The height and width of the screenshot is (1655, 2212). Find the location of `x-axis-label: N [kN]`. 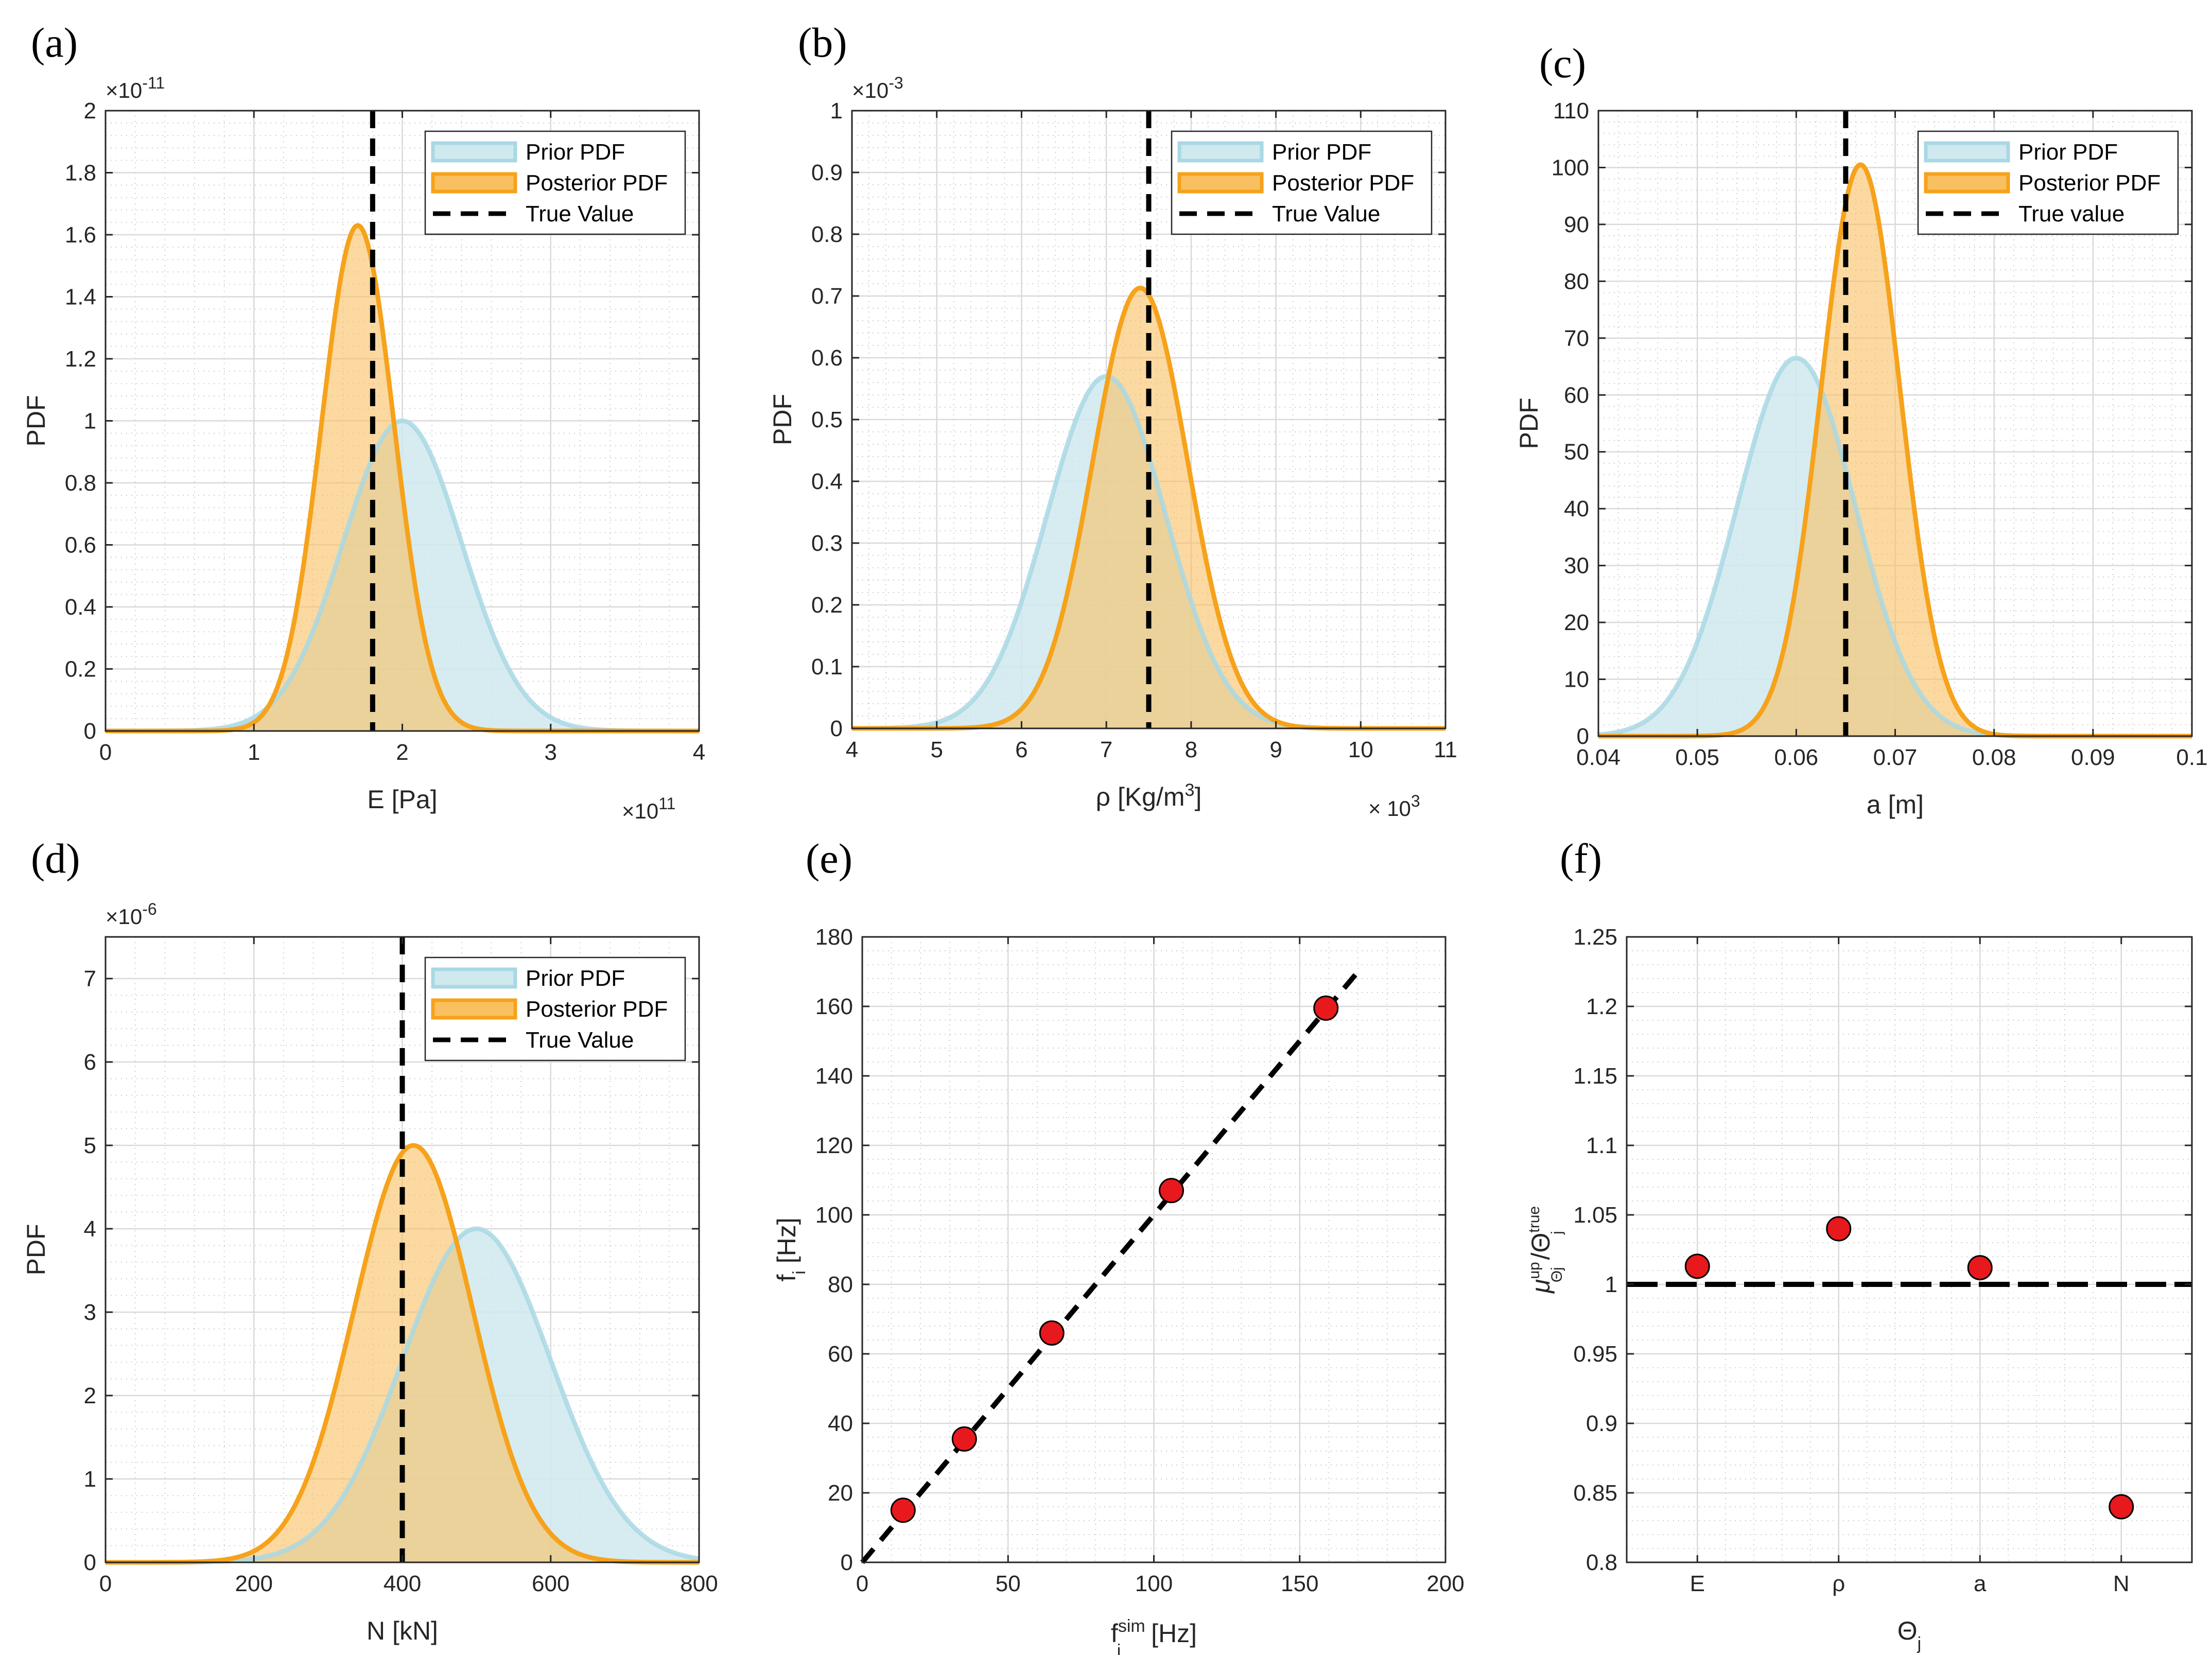

x-axis-label: N [kN] is located at coordinates (402, 1630).